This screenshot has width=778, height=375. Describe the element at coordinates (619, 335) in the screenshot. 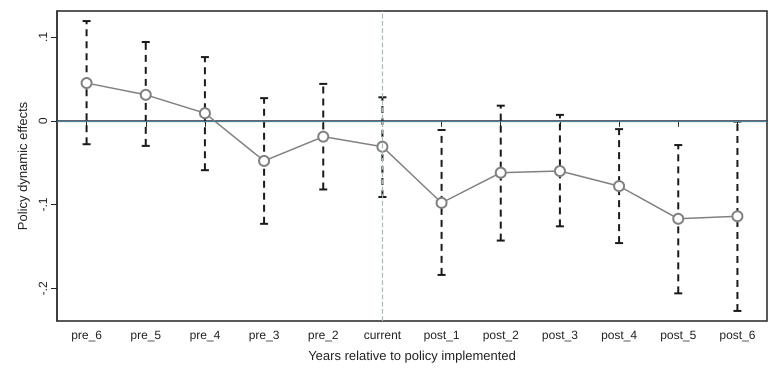

I see `x-tick-label: post_4` at that location.